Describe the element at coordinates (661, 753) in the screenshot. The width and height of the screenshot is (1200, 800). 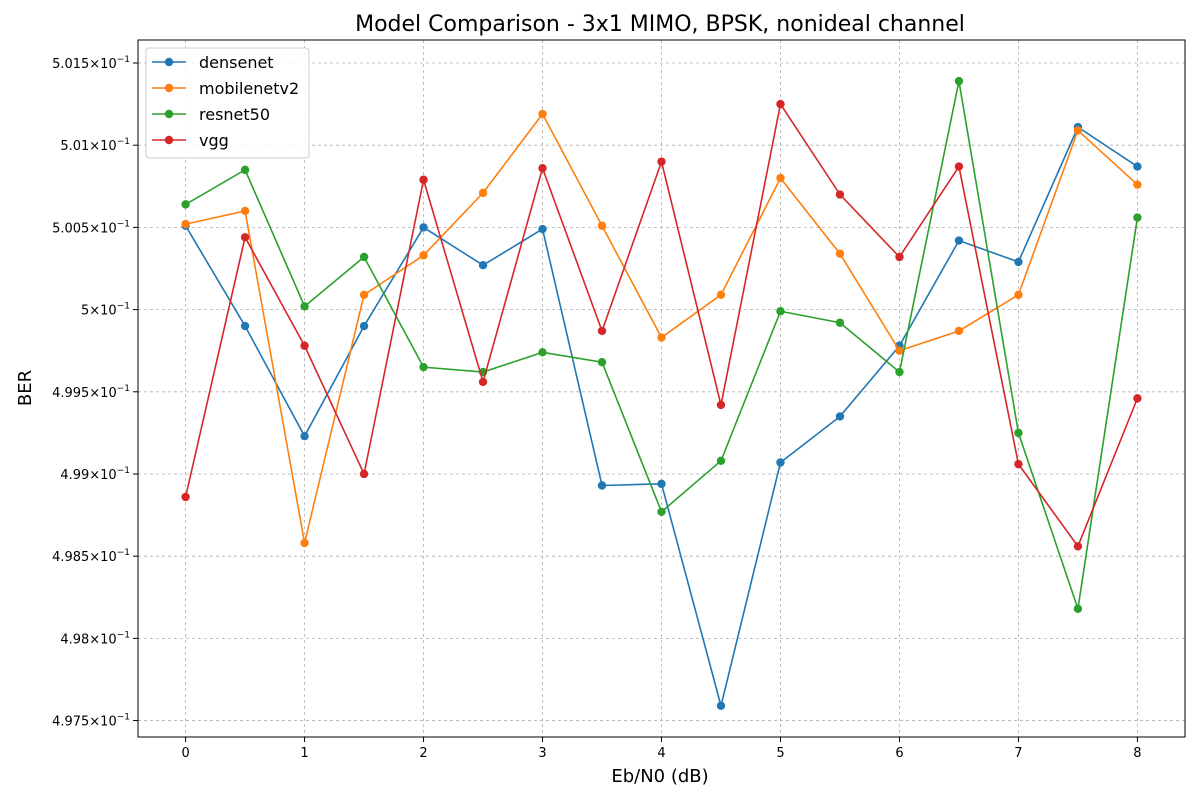
I see `x-tick-label: 4` at that location.